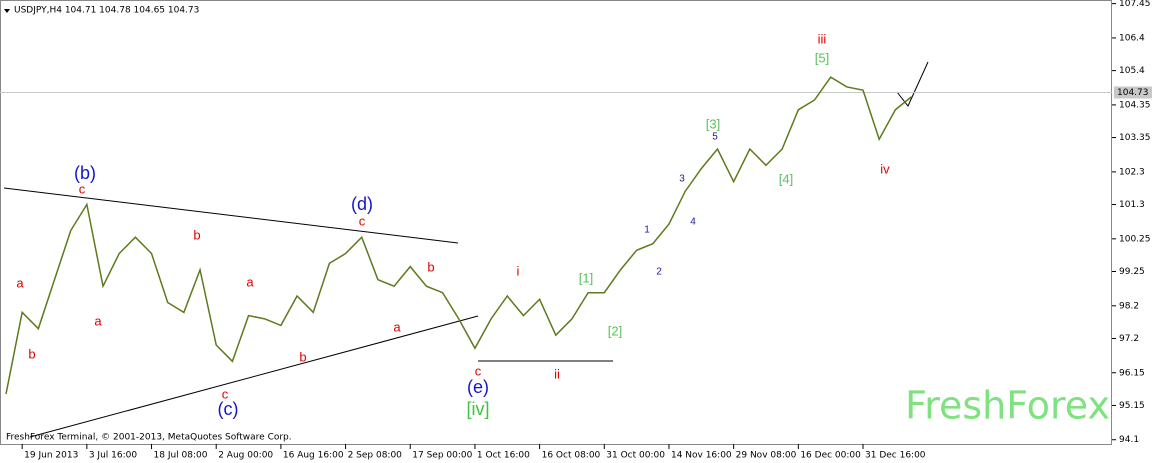 The image size is (1154, 463). Describe the element at coordinates (503, 456) in the screenshot. I see `x-tick-label: 1 Oct 16:00` at that location.